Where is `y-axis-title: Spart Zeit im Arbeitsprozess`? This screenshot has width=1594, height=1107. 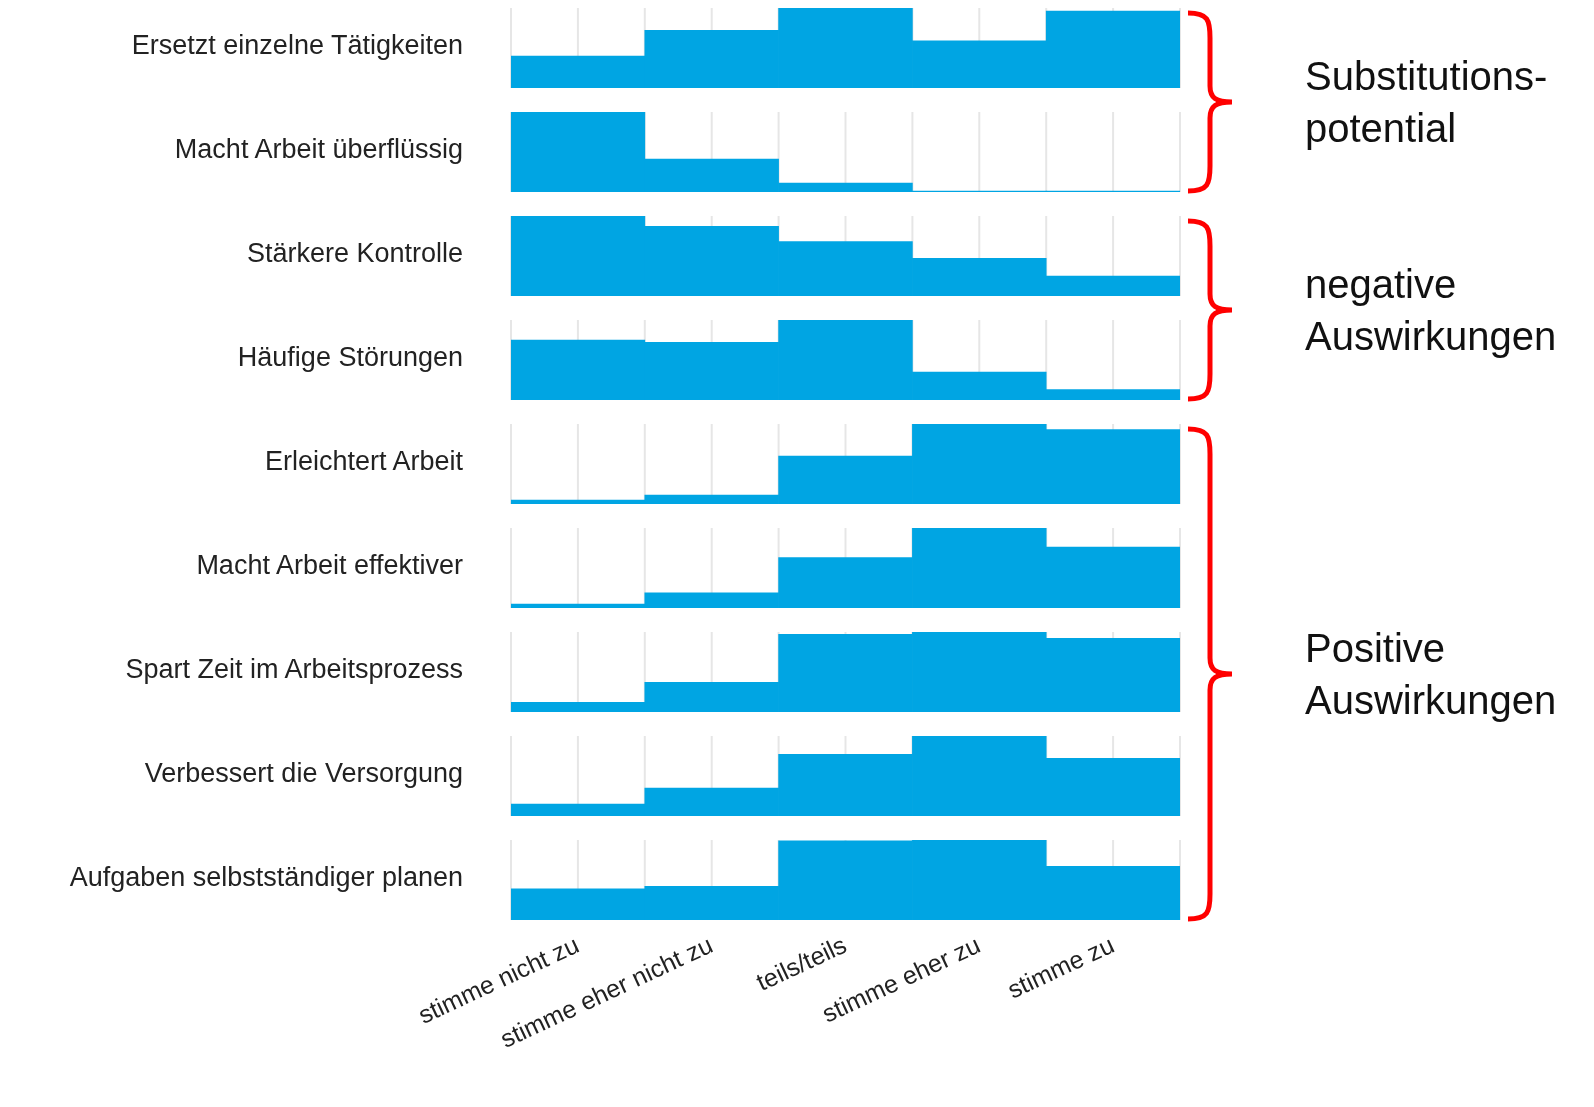
y-axis-title: Spart Zeit im Arbeitsprozess is located at coordinates (294, 669).